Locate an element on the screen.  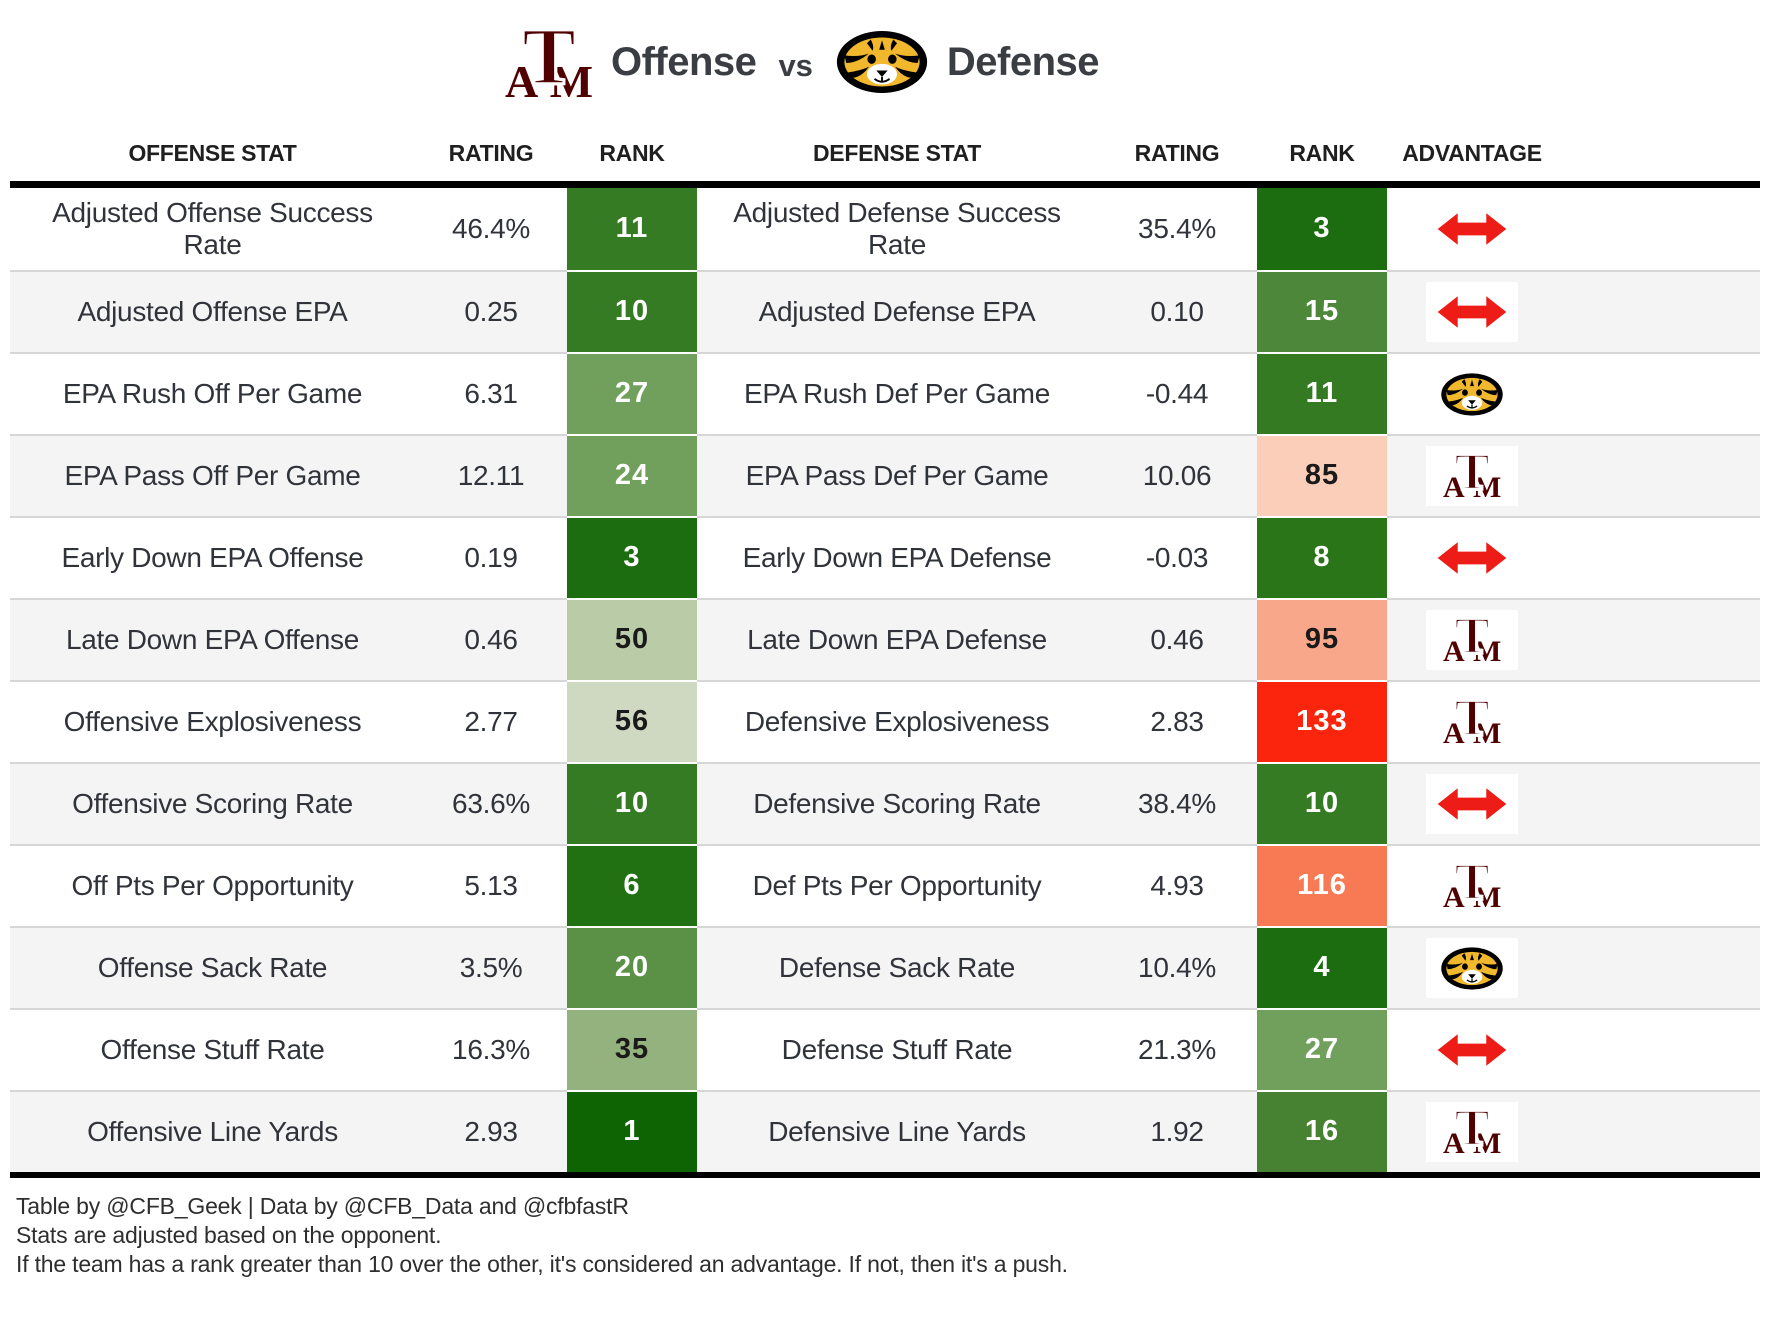
defense-stat-name: Adjusted Defense Success Rate is located at coordinates (897, 228).